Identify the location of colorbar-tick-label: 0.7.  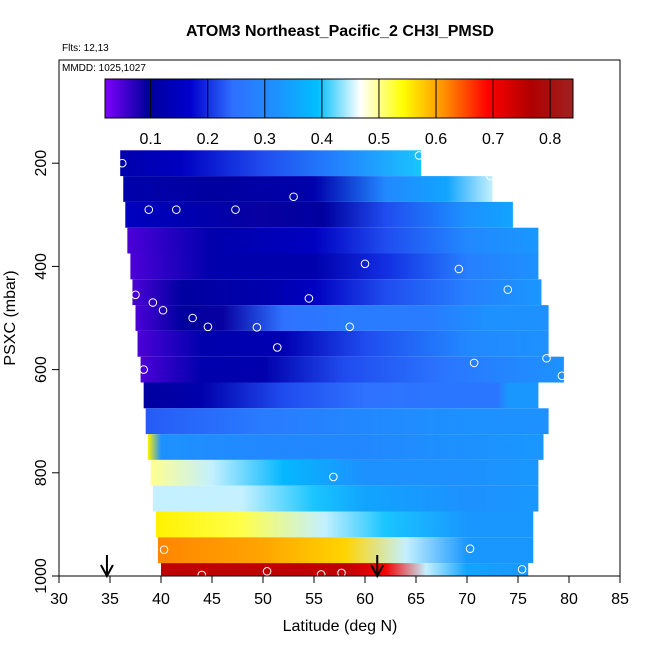
(493, 139).